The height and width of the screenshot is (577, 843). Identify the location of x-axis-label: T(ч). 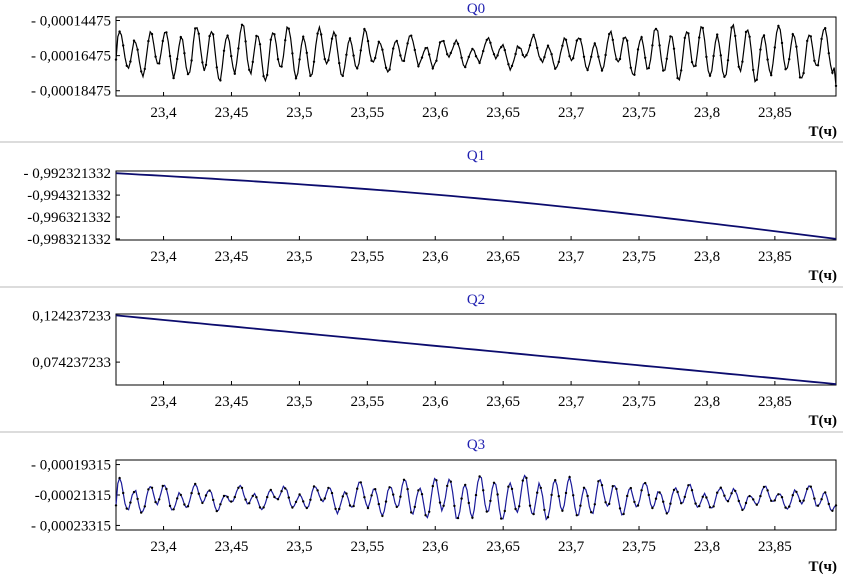
(823, 132).